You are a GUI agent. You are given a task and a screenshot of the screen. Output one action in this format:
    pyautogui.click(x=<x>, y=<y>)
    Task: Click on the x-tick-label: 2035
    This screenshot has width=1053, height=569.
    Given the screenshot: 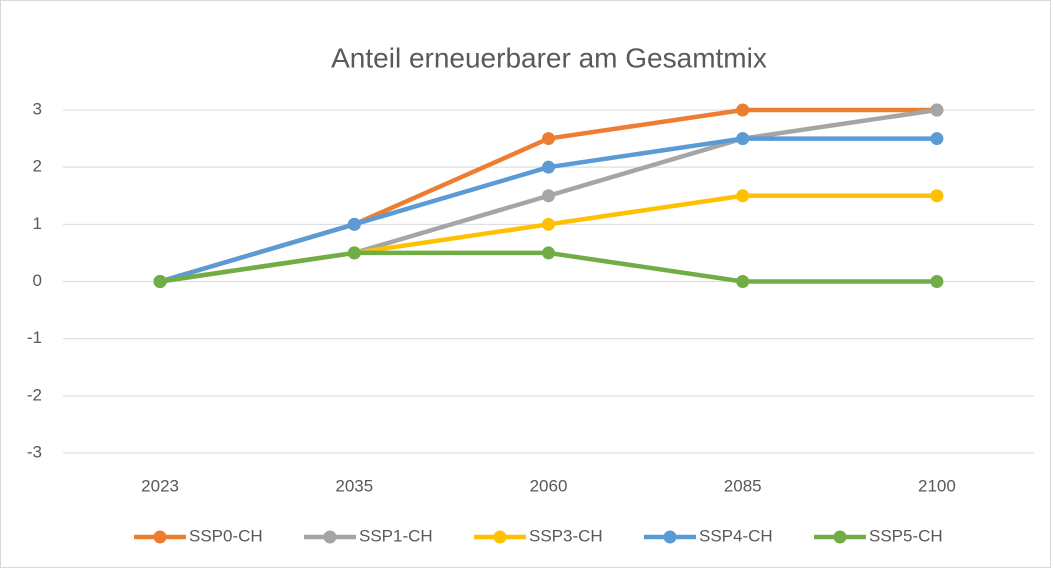 What is the action you would take?
    pyautogui.click(x=354, y=485)
    